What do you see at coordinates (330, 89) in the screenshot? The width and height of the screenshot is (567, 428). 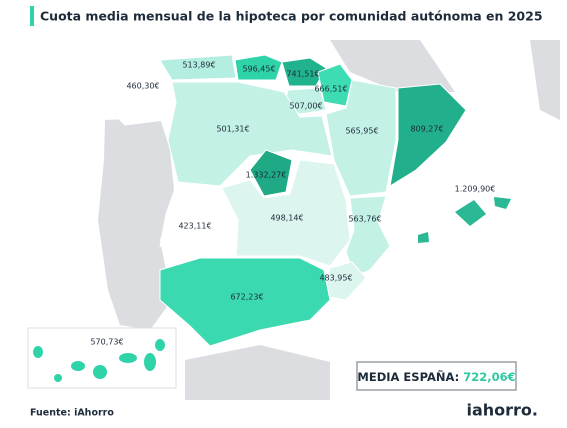 I see `region-label: 666,51€` at bounding box center [330, 89].